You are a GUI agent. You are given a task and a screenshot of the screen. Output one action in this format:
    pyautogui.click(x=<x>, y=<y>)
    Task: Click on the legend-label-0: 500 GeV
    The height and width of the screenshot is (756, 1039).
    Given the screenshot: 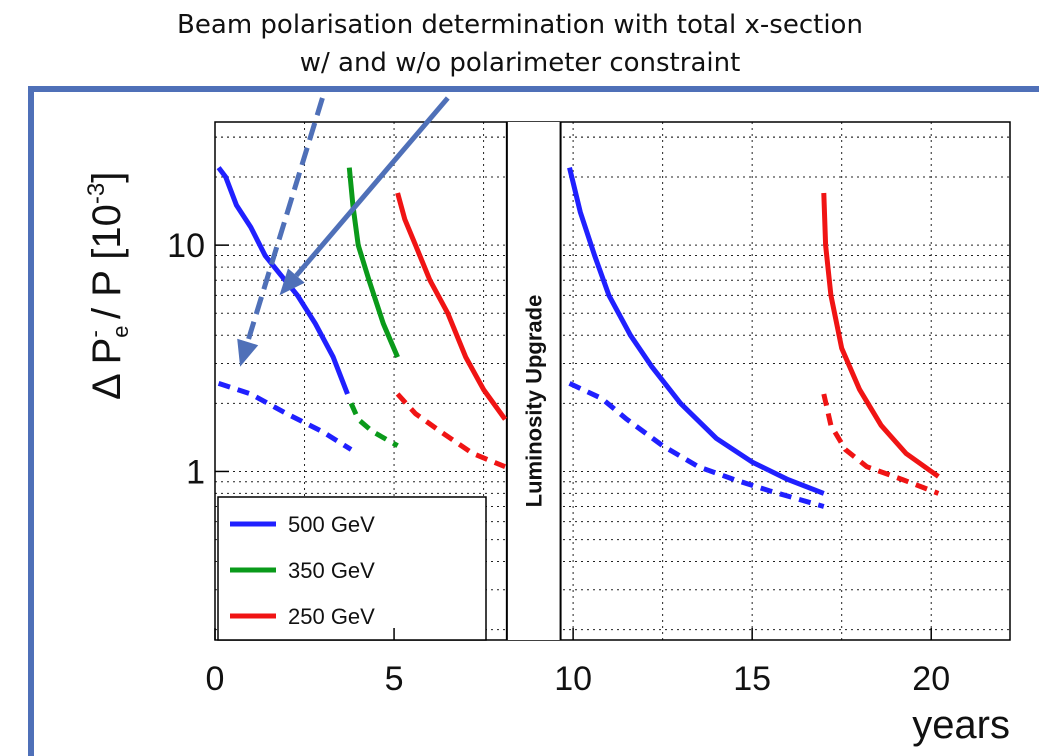 What is the action you would take?
    pyautogui.click(x=331, y=524)
    